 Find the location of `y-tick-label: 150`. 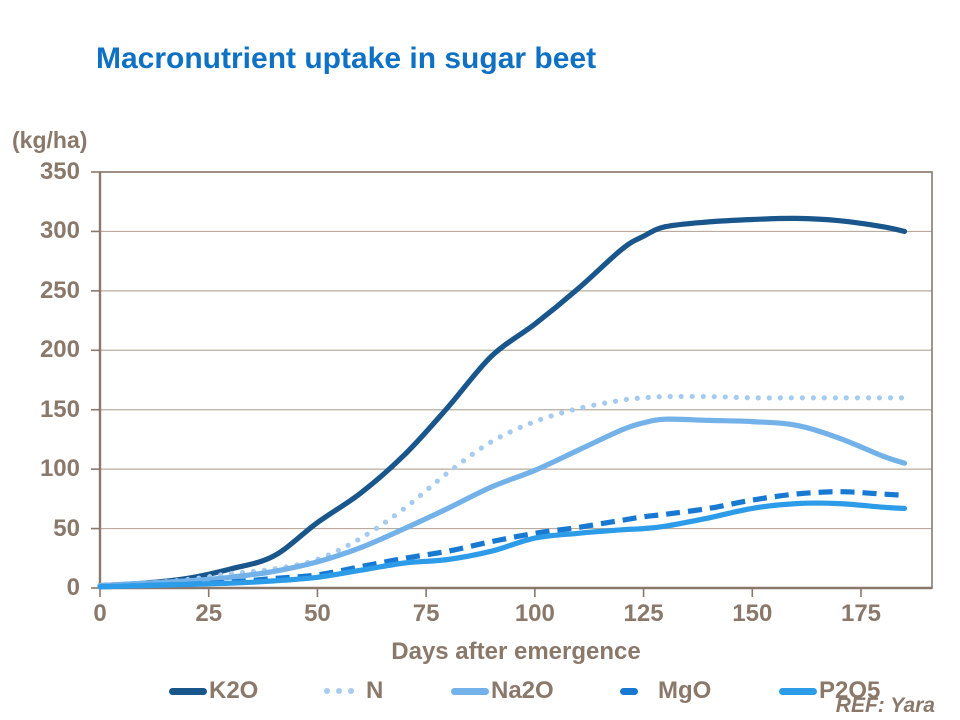

y-tick-label: 150 is located at coordinates (59, 409).